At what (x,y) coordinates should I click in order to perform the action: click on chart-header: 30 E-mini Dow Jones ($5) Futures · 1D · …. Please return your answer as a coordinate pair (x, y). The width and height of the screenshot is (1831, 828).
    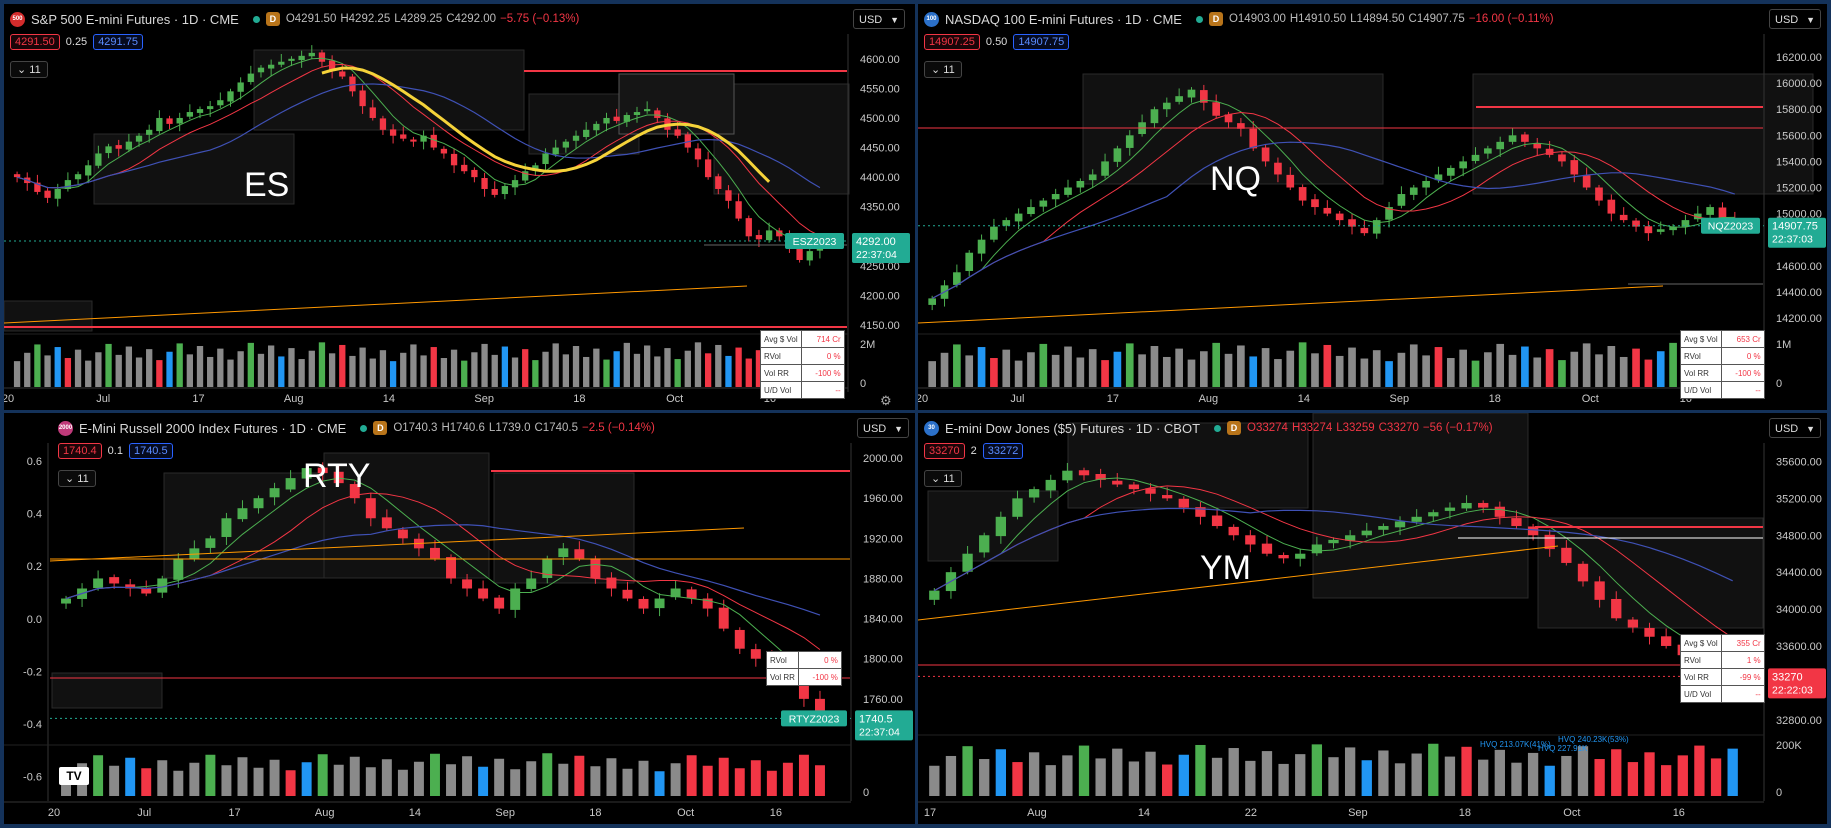
    Looking at the image, I should click on (1210, 428).